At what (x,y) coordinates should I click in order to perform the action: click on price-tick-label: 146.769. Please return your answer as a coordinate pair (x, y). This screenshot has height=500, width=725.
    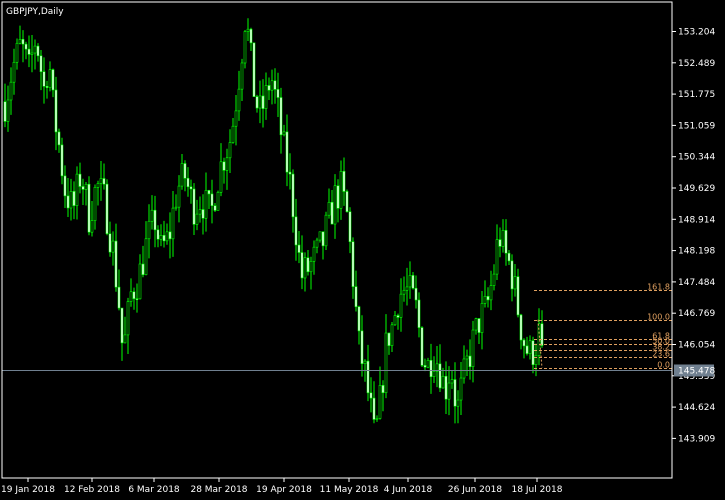
    Looking at the image, I should click on (696, 314).